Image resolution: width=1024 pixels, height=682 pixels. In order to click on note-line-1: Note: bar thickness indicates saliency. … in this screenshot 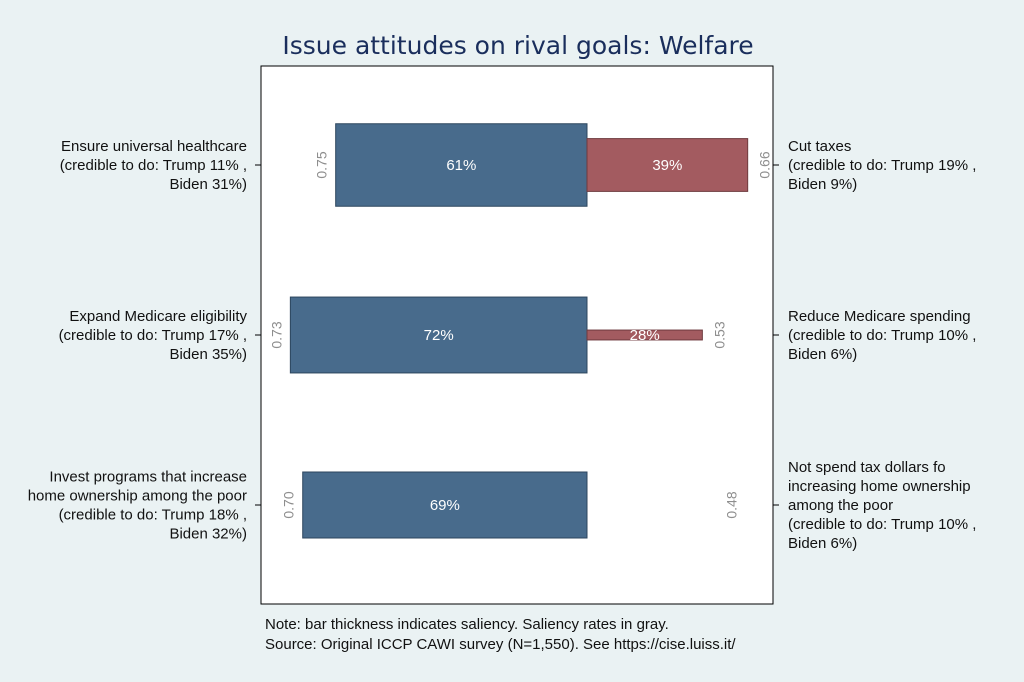, I will do `click(467, 624)`.